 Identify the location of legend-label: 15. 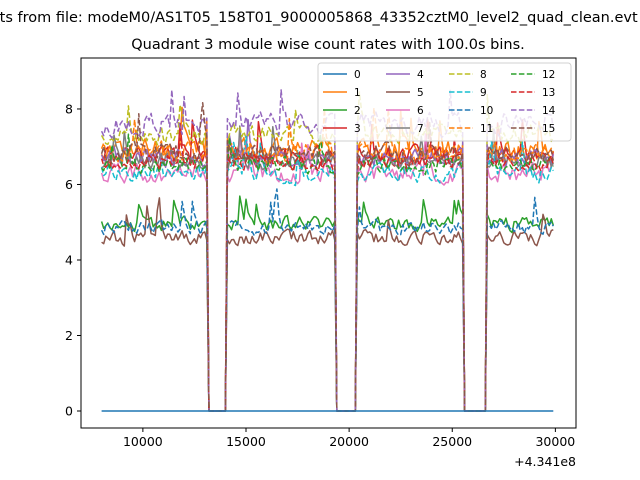
(548, 129).